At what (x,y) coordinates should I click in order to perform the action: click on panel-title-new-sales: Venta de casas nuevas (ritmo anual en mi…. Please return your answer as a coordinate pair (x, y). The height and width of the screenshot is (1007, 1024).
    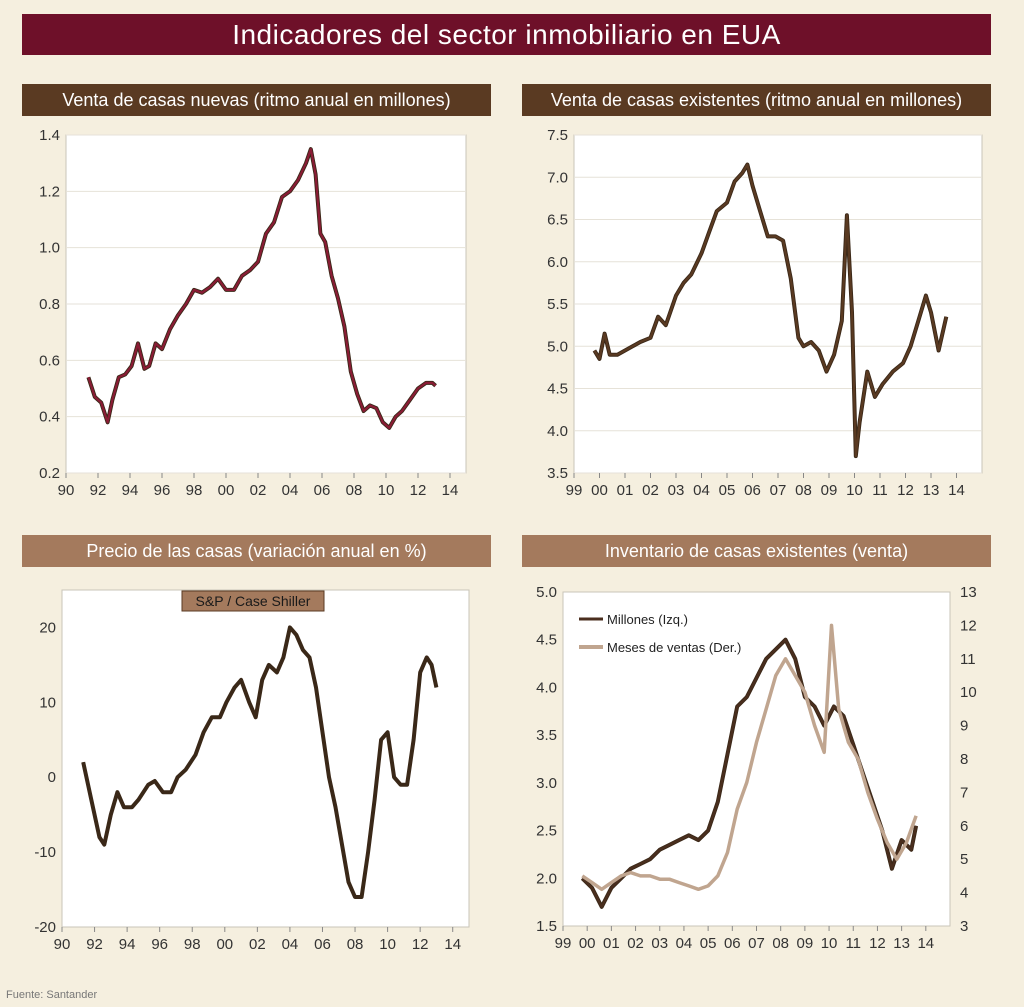
    Looking at the image, I should click on (256, 100).